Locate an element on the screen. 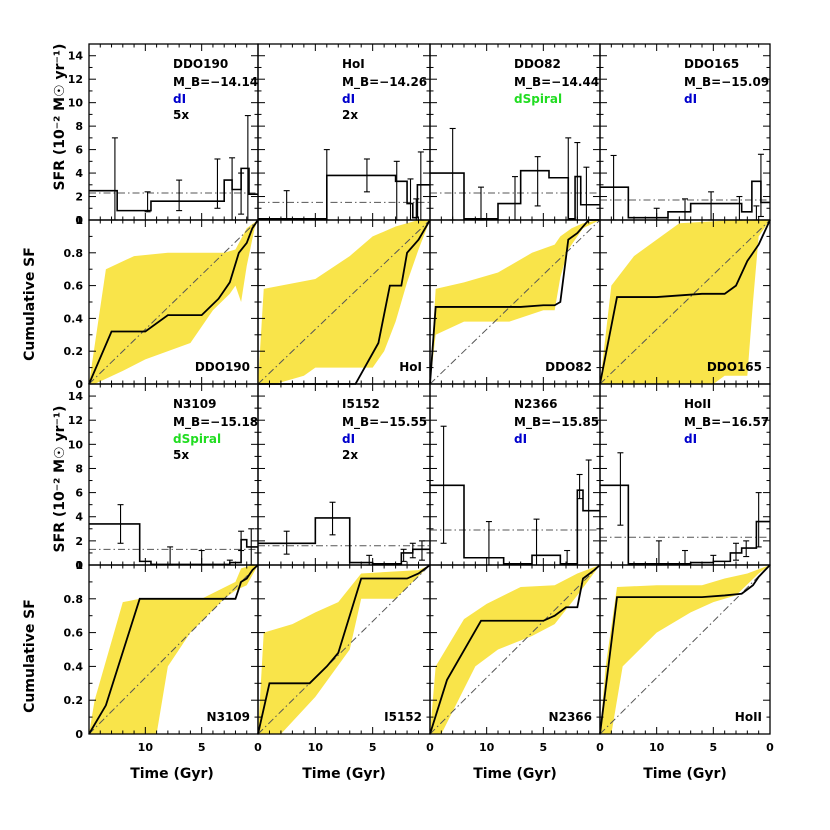  galaxy-name: DDO165 is located at coordinates (711, 64).